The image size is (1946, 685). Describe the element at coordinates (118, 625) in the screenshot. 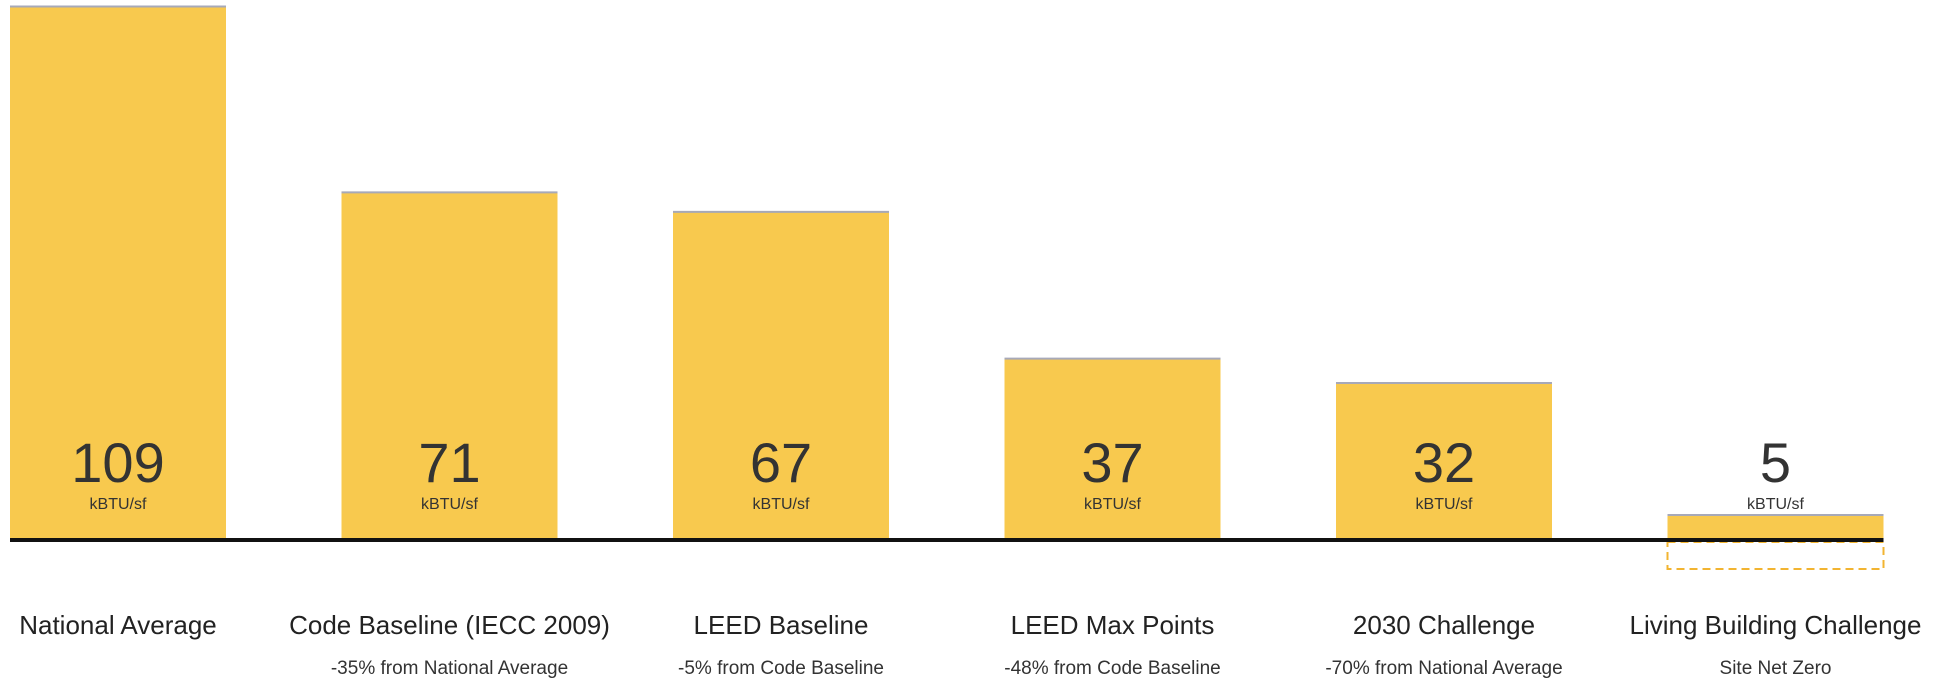

I see `category-label: National Average` at that location.